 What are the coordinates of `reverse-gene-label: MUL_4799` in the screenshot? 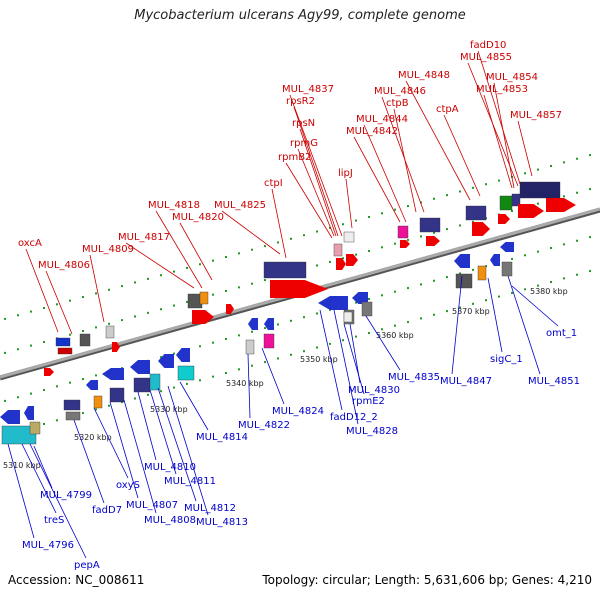 It's located at (66, 495).